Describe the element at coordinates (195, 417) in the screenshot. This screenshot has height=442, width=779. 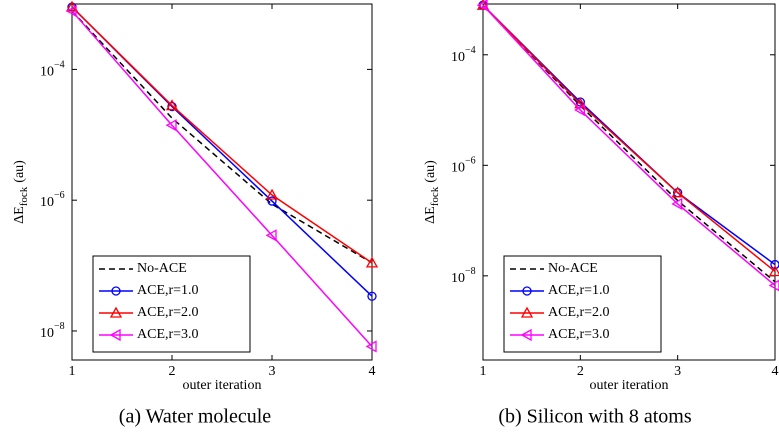
I see `caption: (a) Water molecule` at that location.